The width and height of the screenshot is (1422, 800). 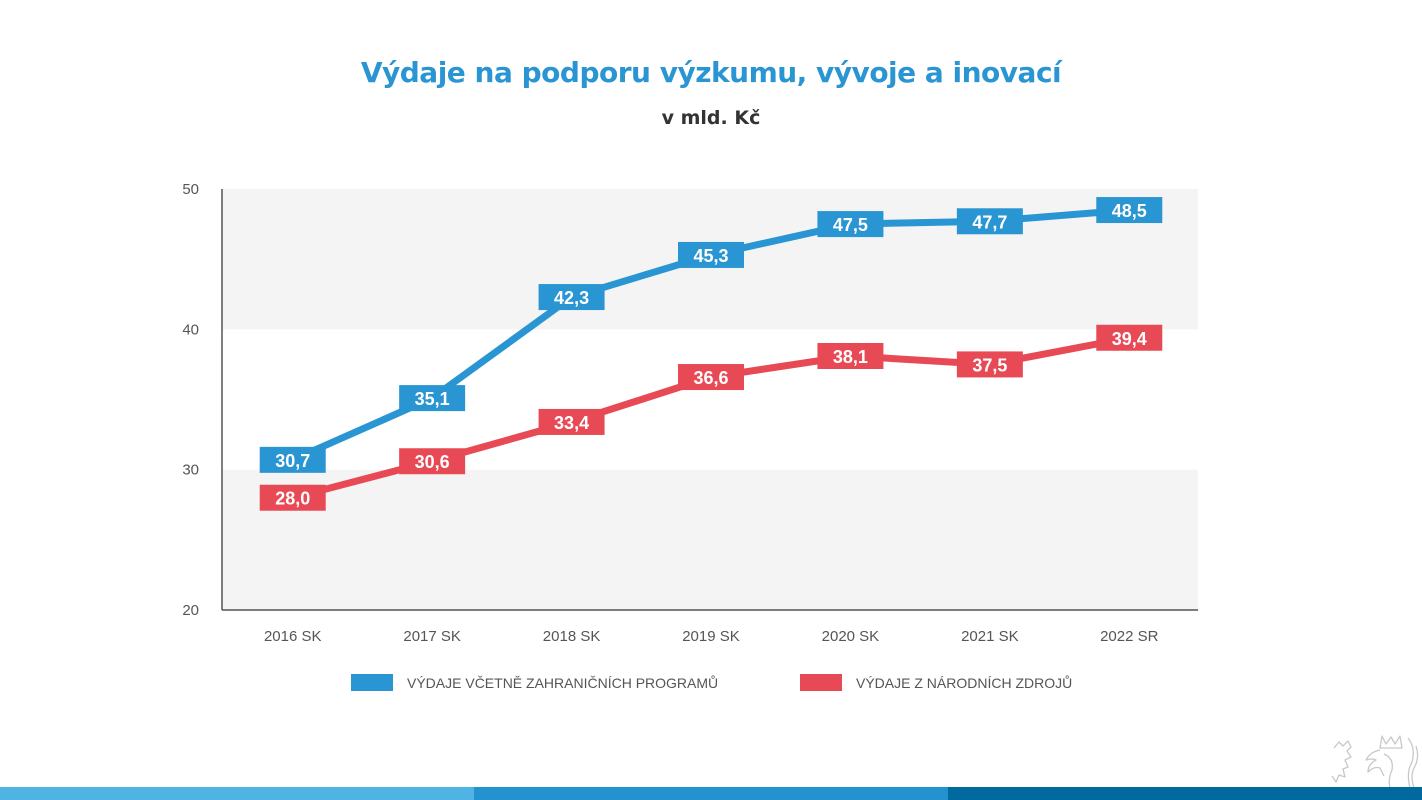 I want to click on legend-swatch-foreign, so click(x=372, y=682).